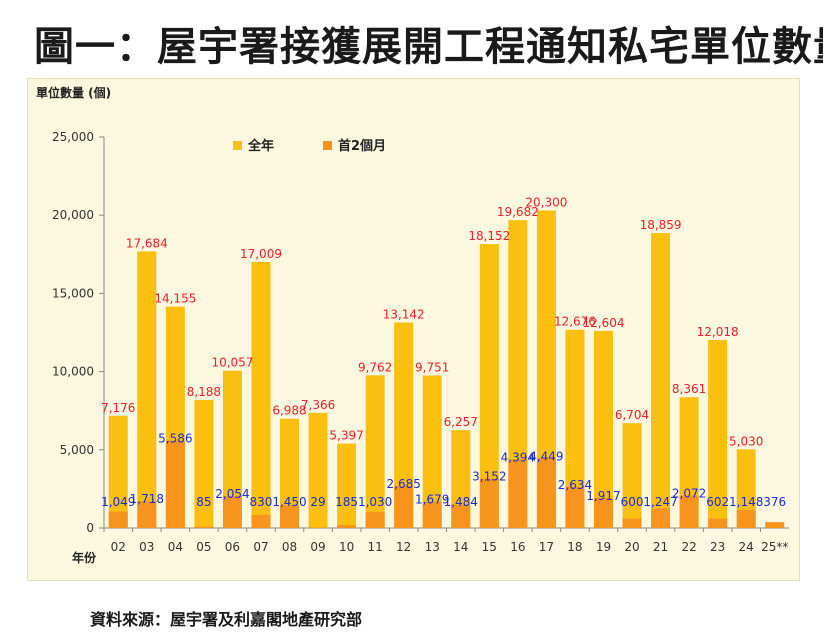 This screenshot has width=823, height=638. I want to click on data-label-full-year: 7,366, so click(318, 405).